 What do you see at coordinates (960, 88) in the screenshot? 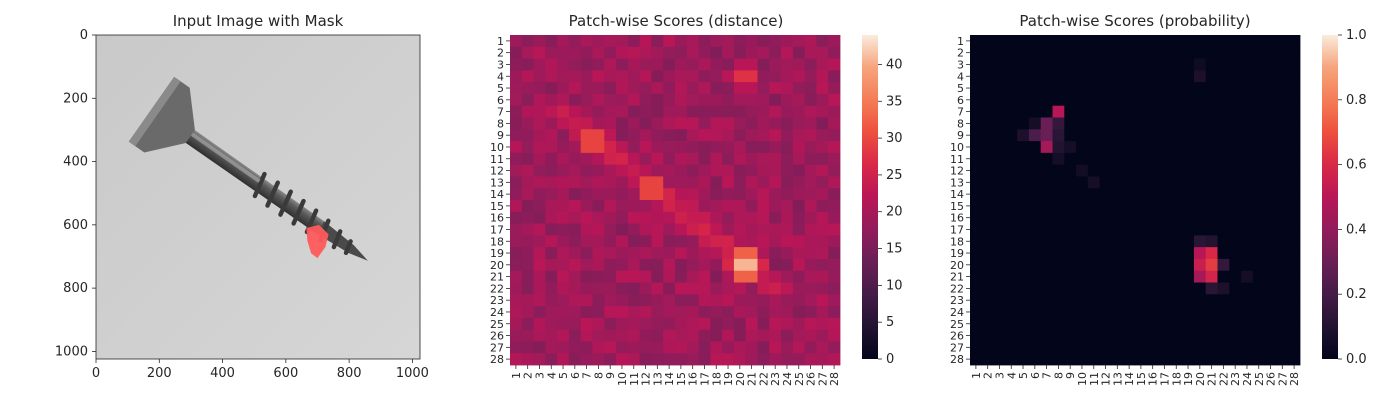
I see `y-tick-label: 5` at bounding box center [960, 88].